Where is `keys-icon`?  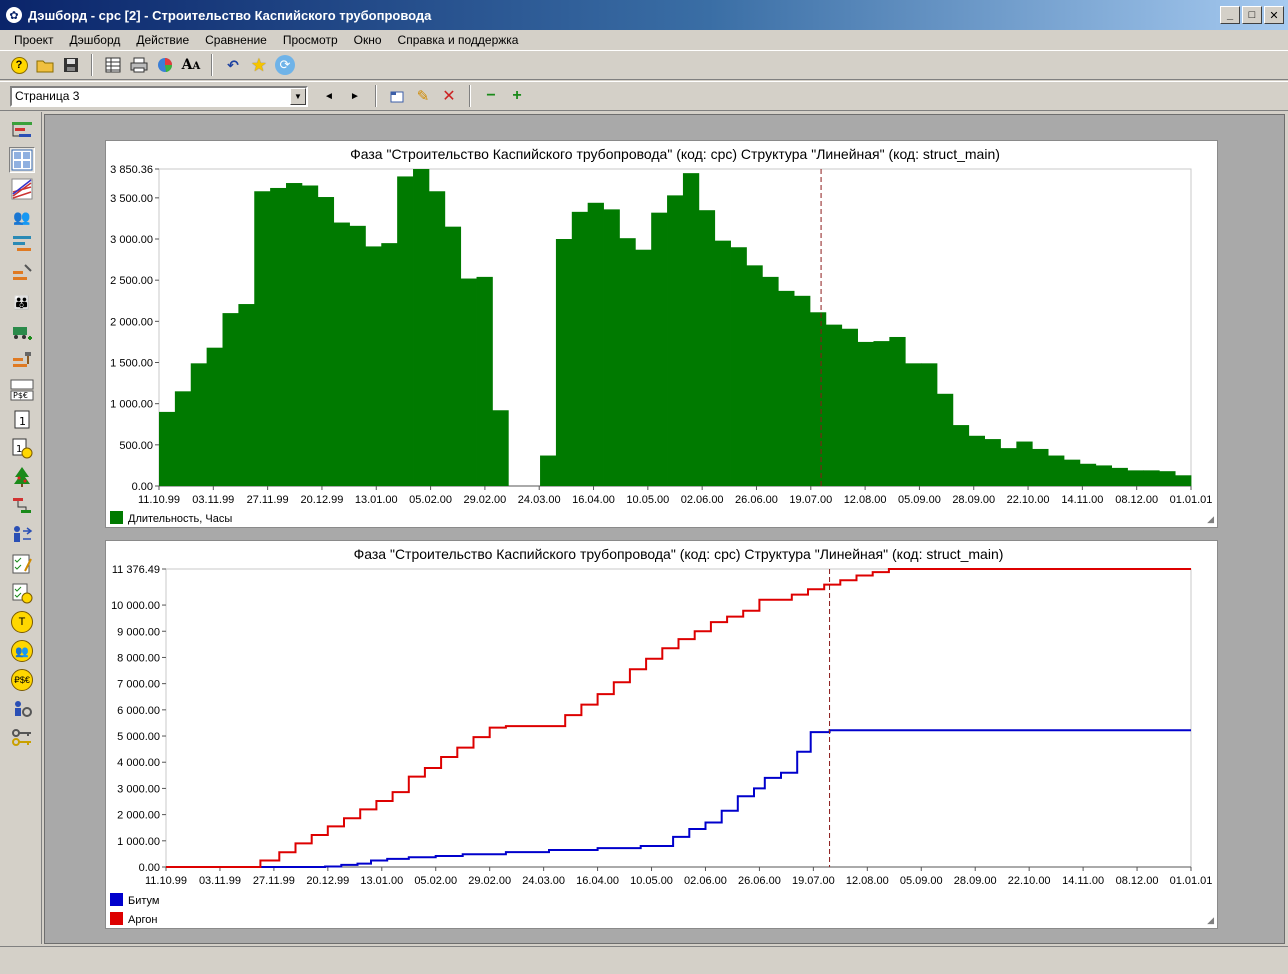
keys-icon is located at coordinates (22, 738).